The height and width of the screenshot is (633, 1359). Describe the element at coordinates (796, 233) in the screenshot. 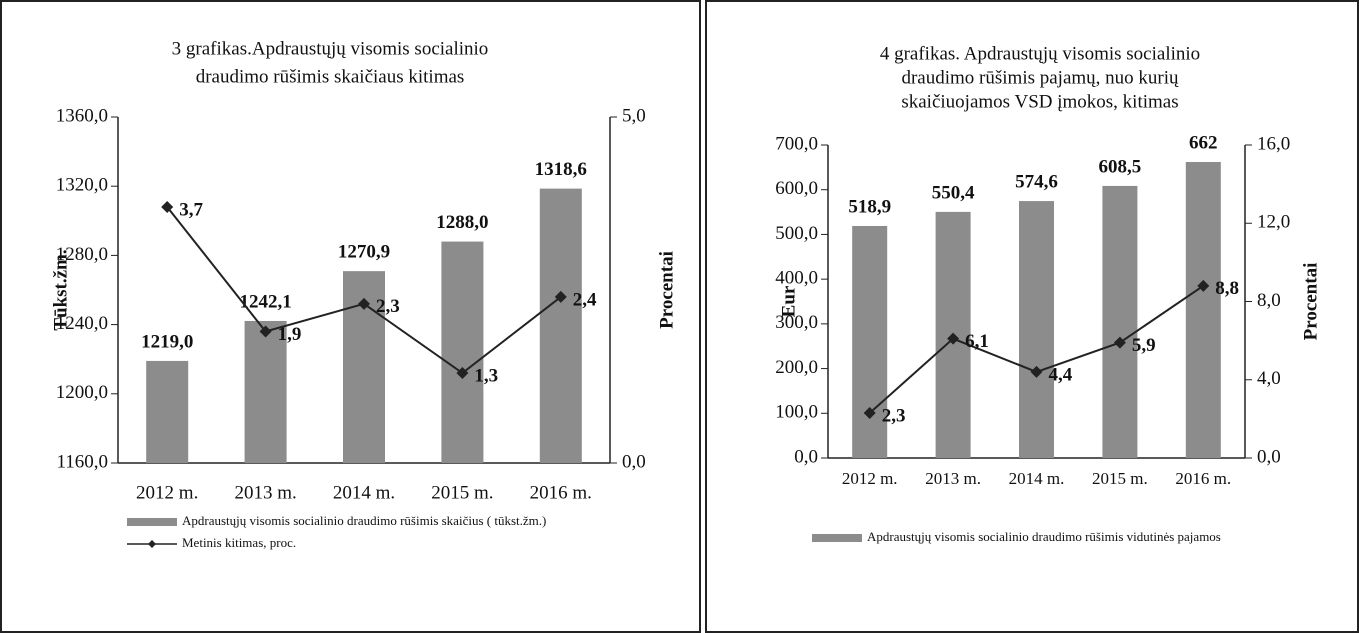

I see `y-tick-label: 500,0` at that location.